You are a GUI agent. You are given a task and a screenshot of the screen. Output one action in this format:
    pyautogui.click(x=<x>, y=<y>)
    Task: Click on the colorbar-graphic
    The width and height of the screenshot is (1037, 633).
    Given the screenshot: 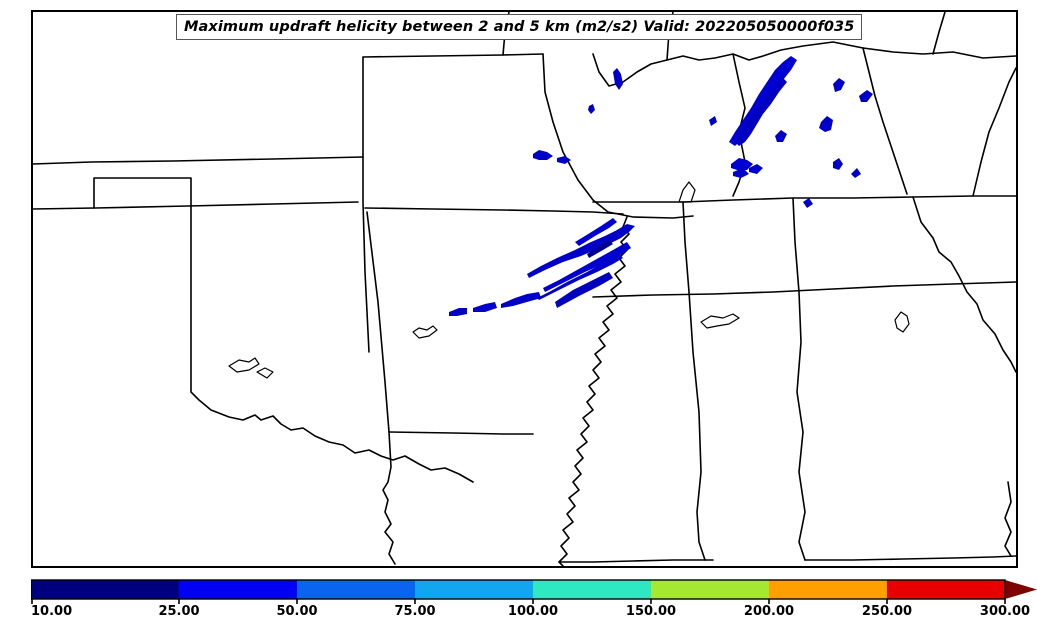 What is the action you would take?
    pyautogui.click(x=534, y=591)
    